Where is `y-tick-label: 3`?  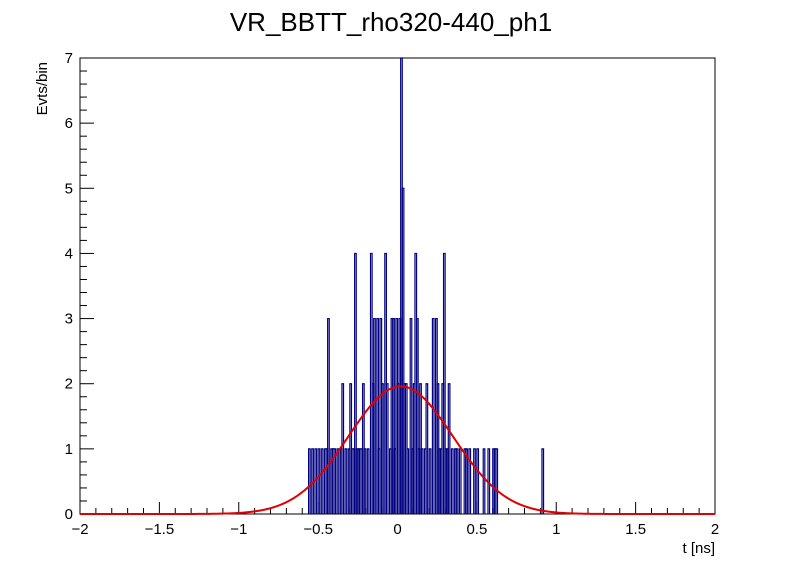 y-tick-label: 3 is located at coordinates (69, 319).